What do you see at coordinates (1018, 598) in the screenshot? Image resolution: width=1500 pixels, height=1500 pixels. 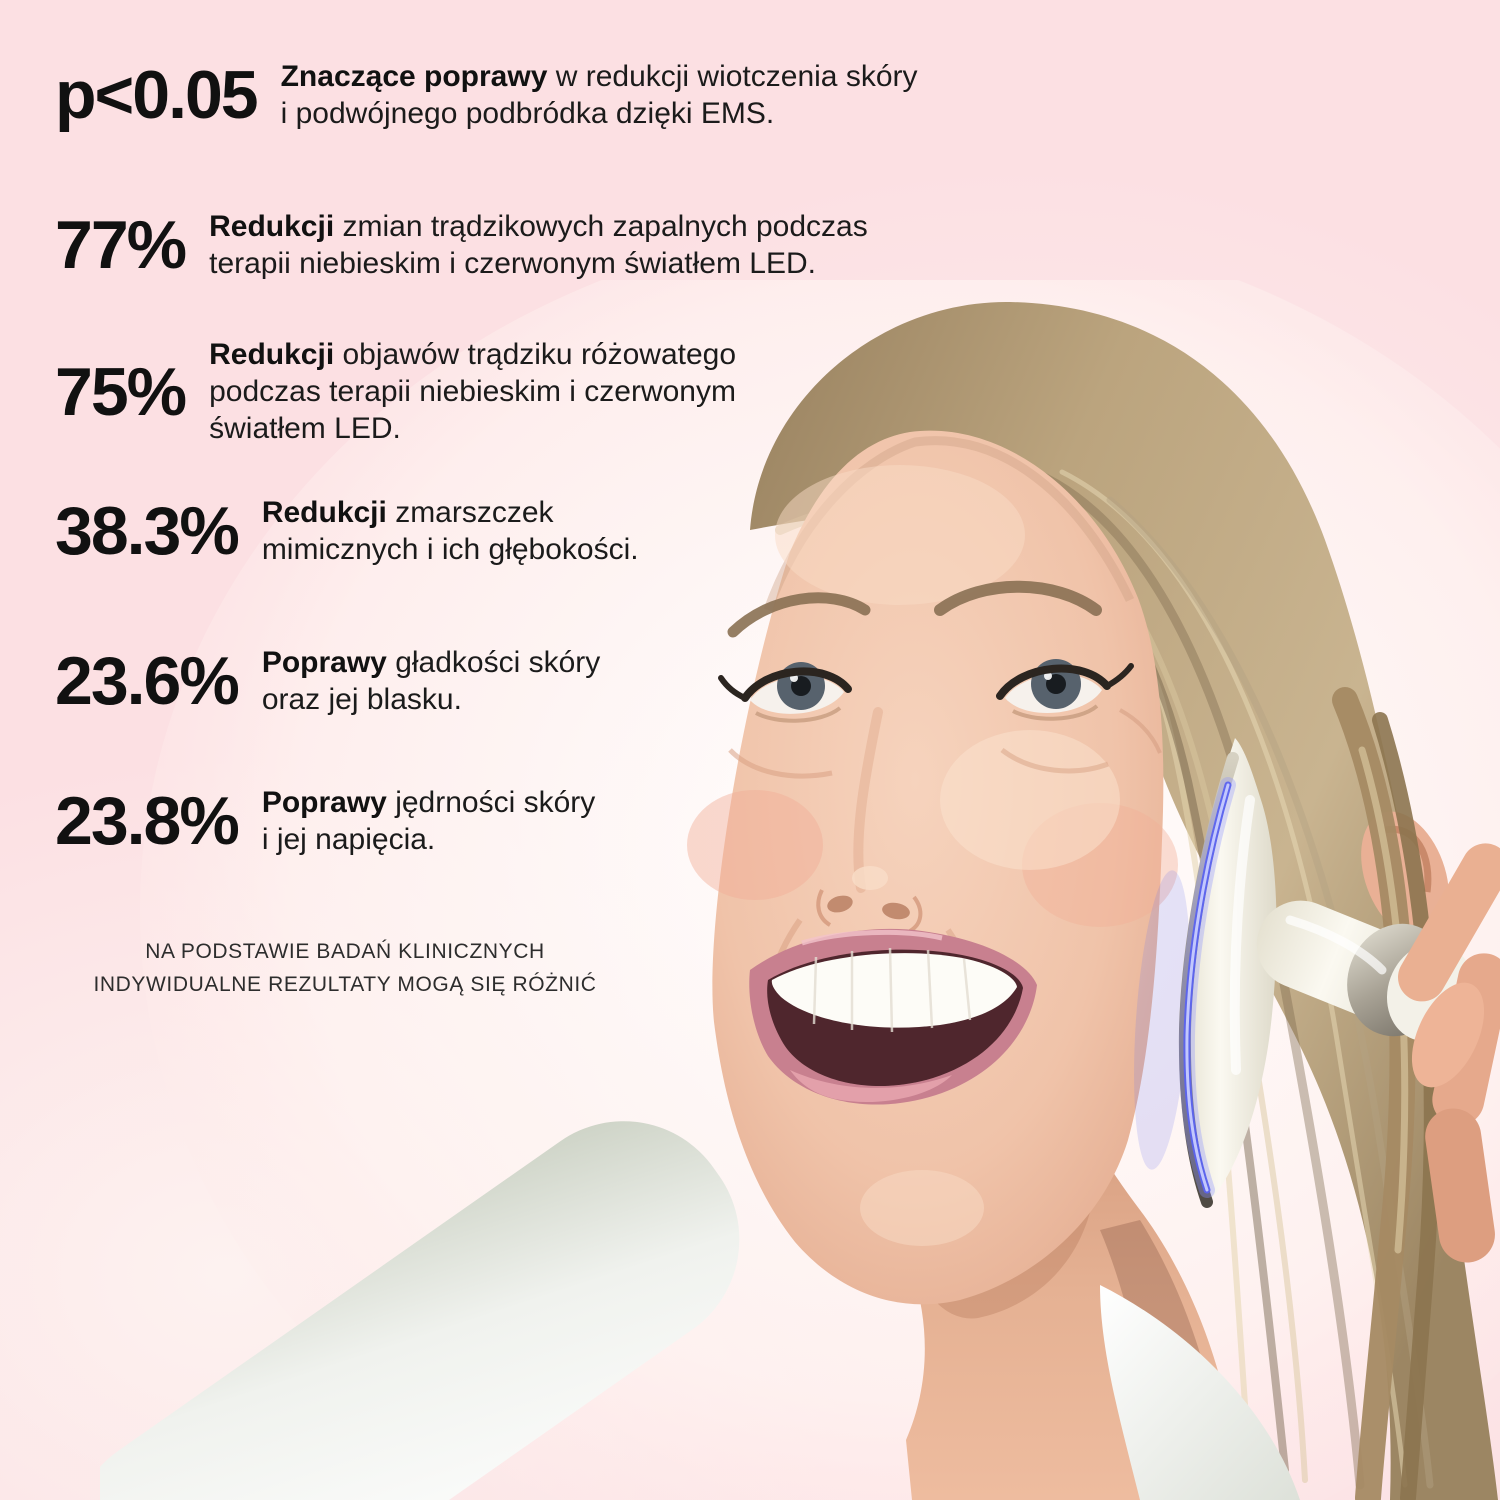 I see `right-eyebrow` at bounding box center [1018, 598].